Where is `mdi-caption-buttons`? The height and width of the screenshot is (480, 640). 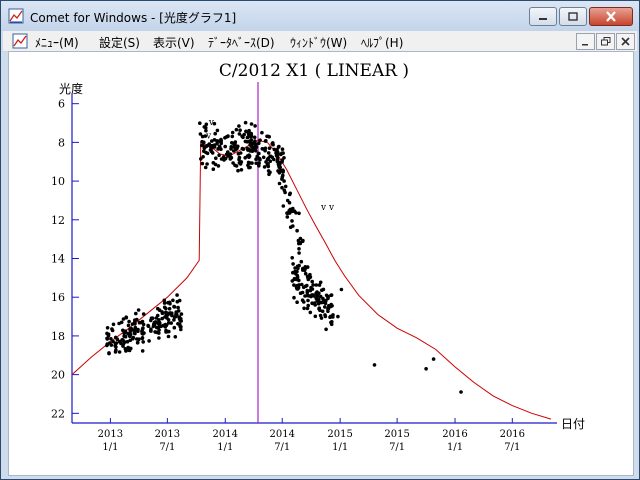
mdi-caption-buttons is located at coordinates (605, 41).